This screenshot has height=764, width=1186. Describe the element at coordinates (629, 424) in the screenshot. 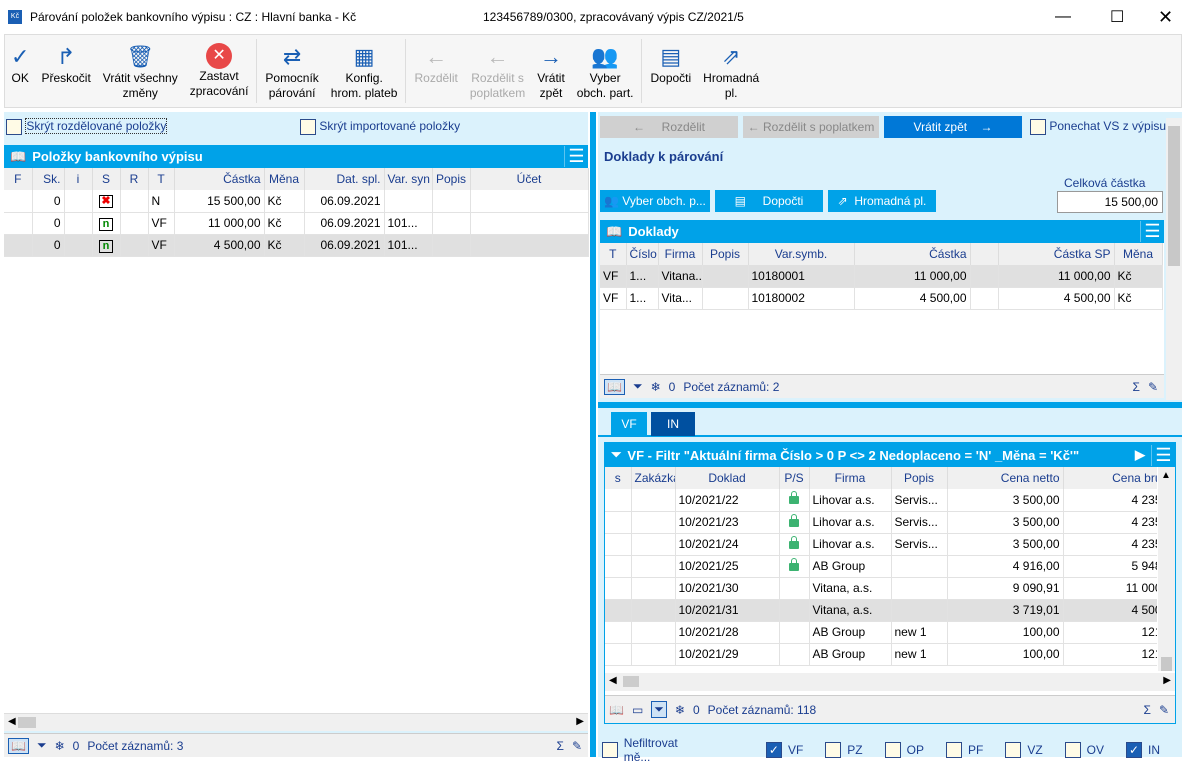

I see `tab-vf: VF` at that location.